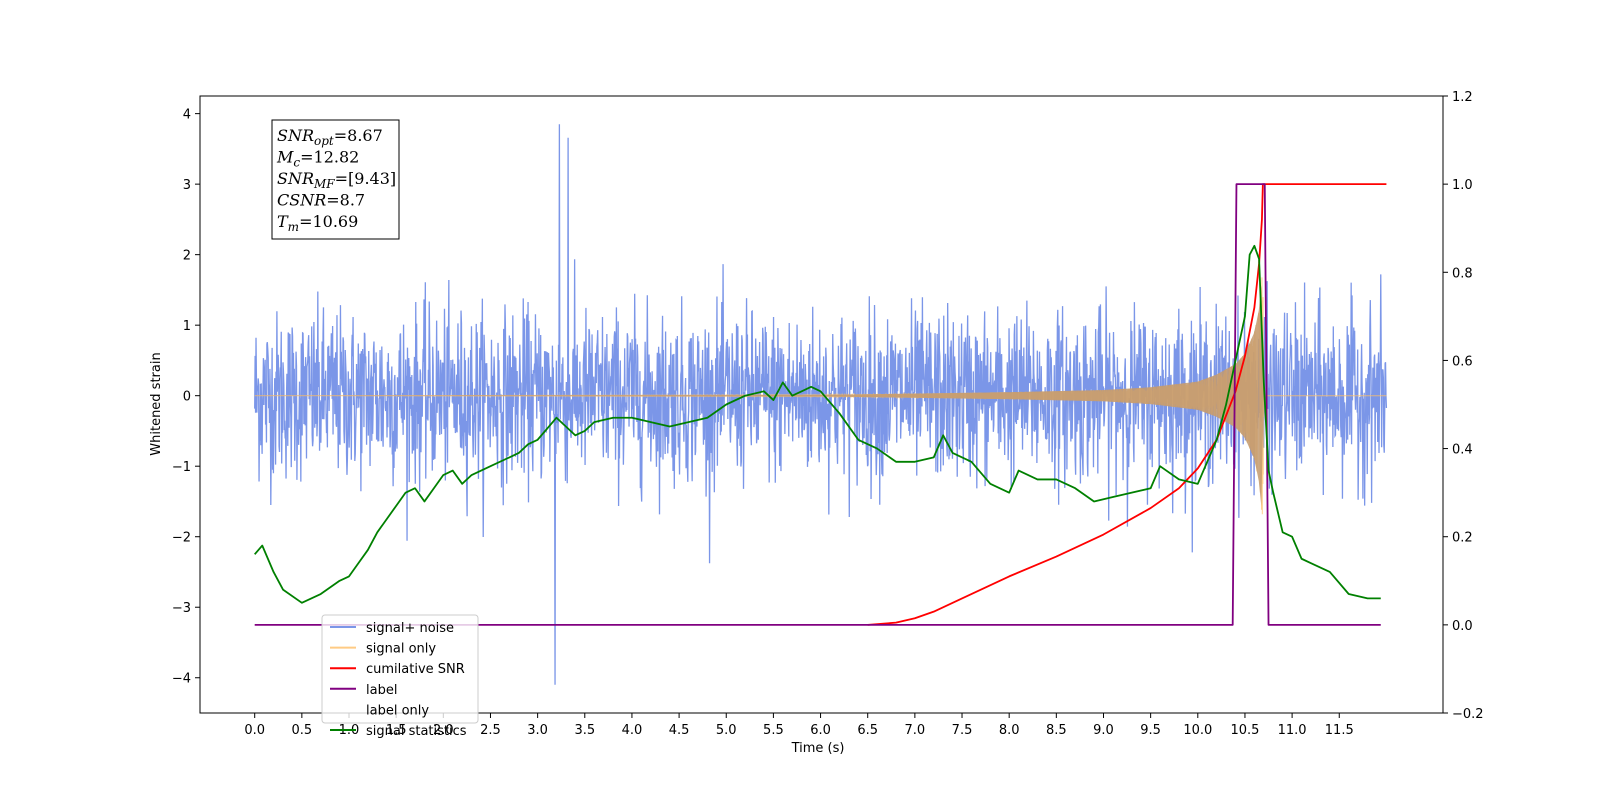 This screenshot has height=800, width=1600. I want to click on y-axis-left: 4 3 2 1 0 −1 −2 −3 −4, so click(186, 397).